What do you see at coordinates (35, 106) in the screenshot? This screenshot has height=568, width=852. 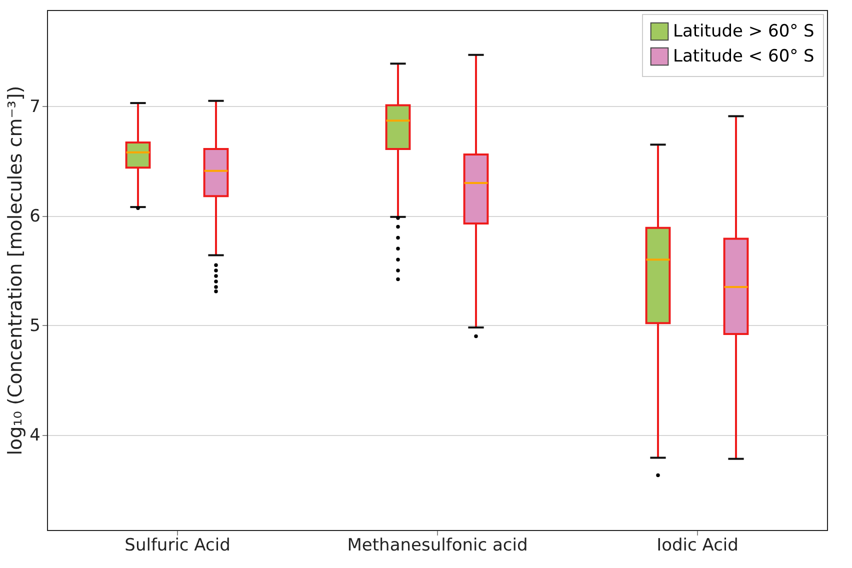 I see `y-tick-label: 7` at bounding box center [35, 106].